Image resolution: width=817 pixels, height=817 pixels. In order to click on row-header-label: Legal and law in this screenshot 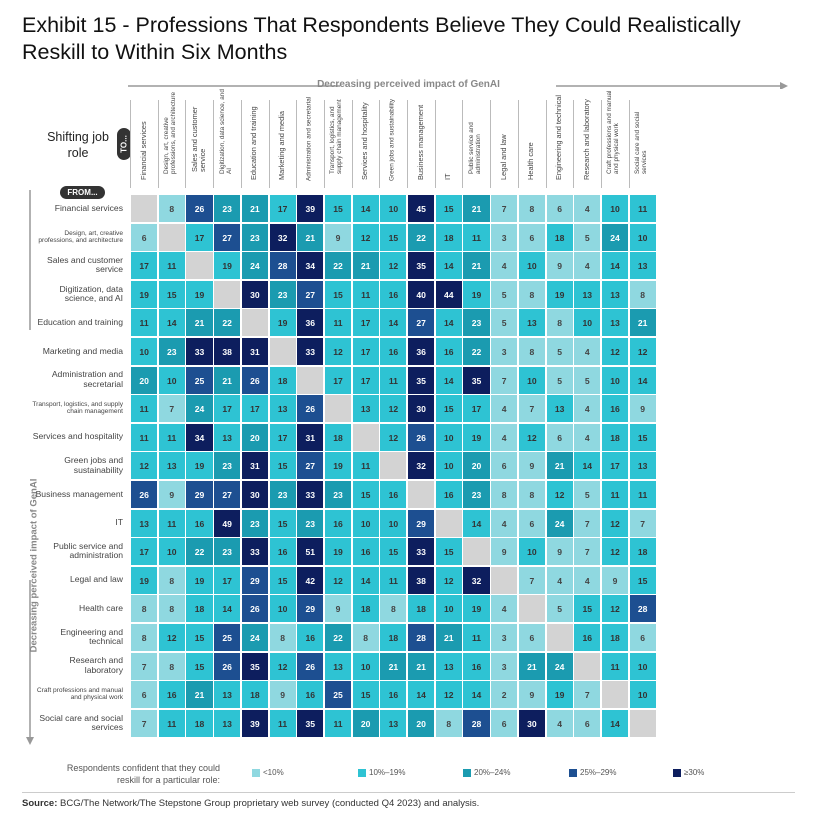, I will do `click(96, 579)`.